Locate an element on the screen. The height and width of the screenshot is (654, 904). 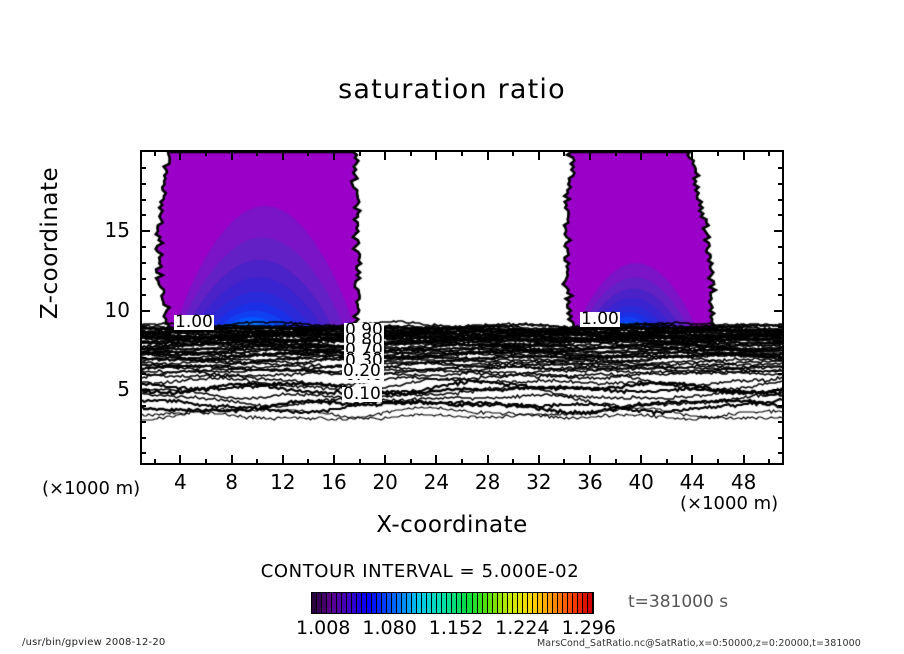
colorbar-tick-label: 1.296 is located at coordinates (588, 628).